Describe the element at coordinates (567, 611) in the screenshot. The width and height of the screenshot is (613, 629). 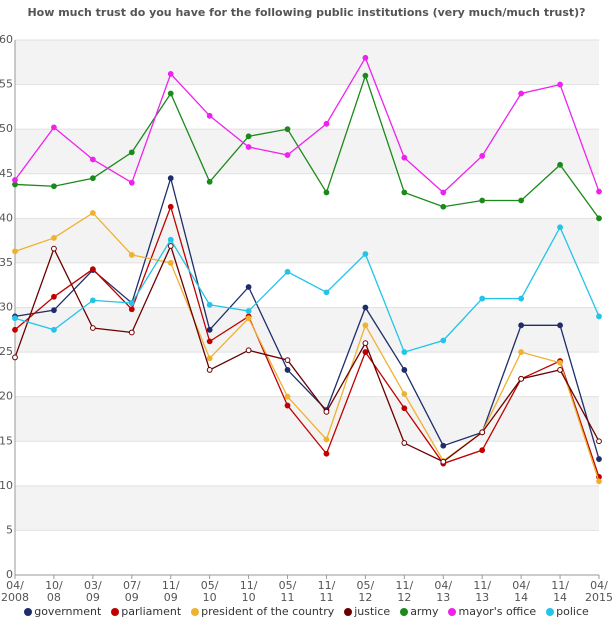
I see `legend-item: police` at that location.